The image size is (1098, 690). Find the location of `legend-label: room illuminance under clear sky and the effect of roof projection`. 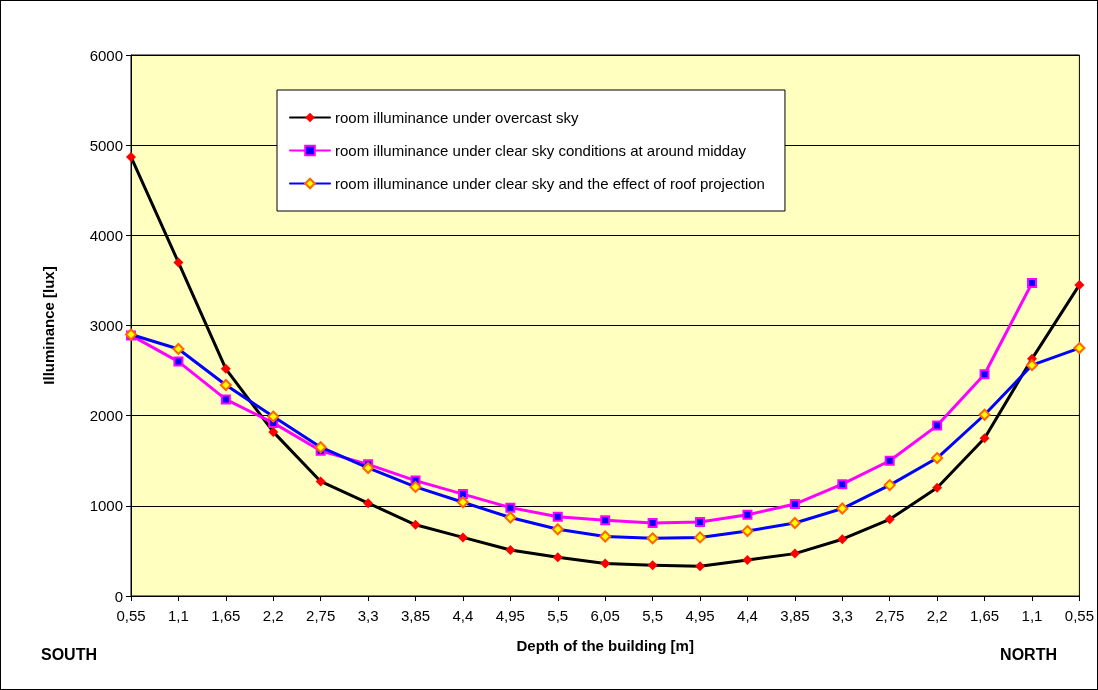

legend-label: room illuminance under clear sky and the effect of roof projection is located at coordinates (550, 183).